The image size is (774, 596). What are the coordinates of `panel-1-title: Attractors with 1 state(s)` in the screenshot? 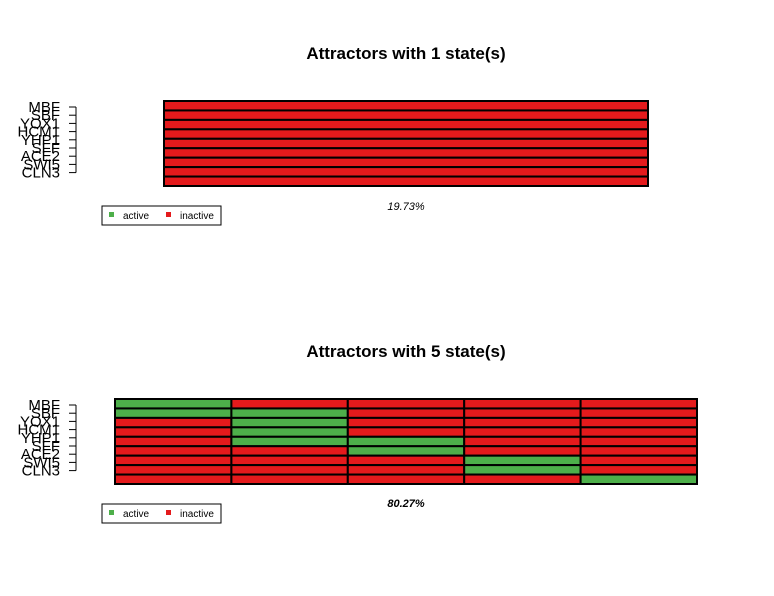 It's located at (405, 53).